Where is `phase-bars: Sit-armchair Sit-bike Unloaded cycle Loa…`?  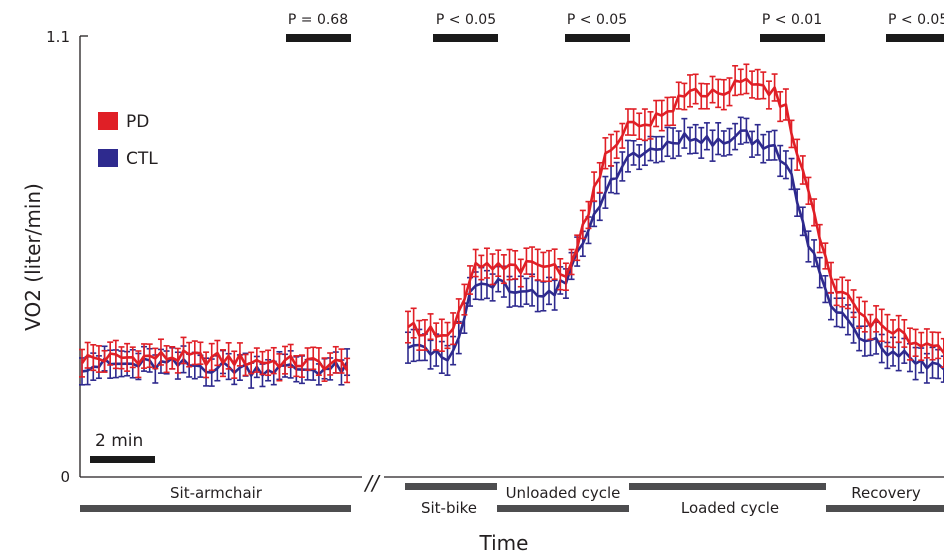 phase-bars: Sit-armchair Sit-bike Unloaded cycle Loa… is located at coordinates (512, 500).